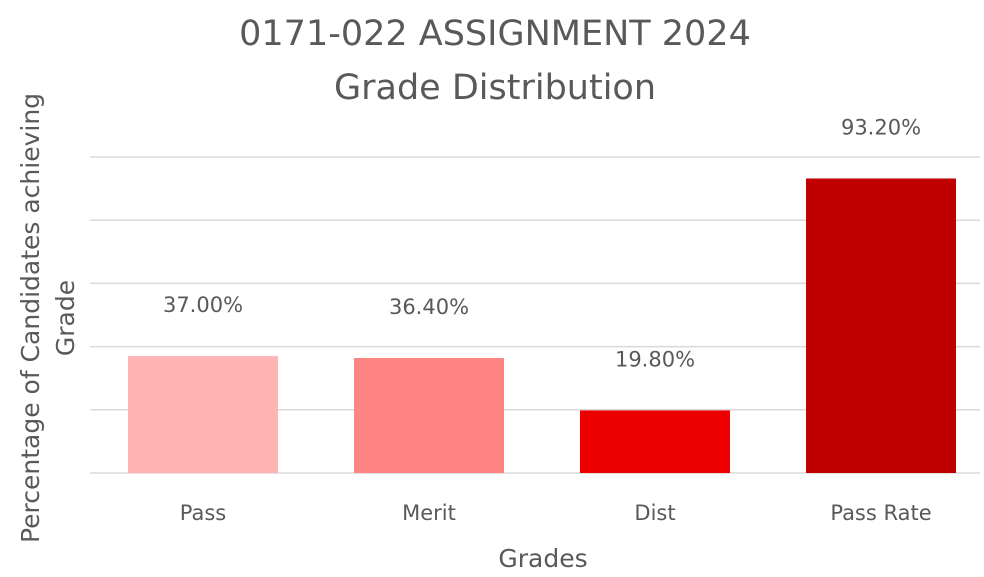  I want to click on chart-title: 0171-022 ASSIGNMENT 2024, so click(495, 34).